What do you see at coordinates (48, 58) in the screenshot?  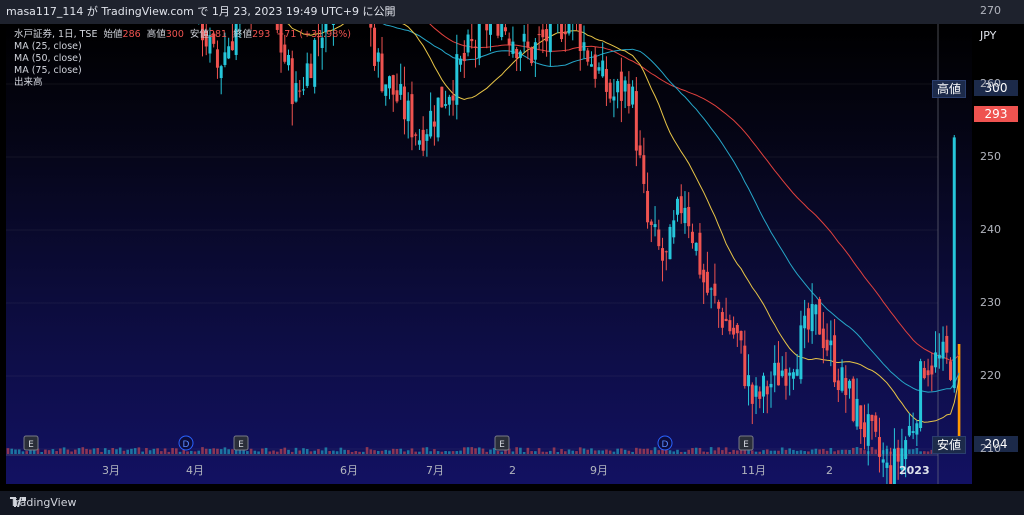 I see `ma50-legend: MA (50, close)` at bounding box center [48, 58].